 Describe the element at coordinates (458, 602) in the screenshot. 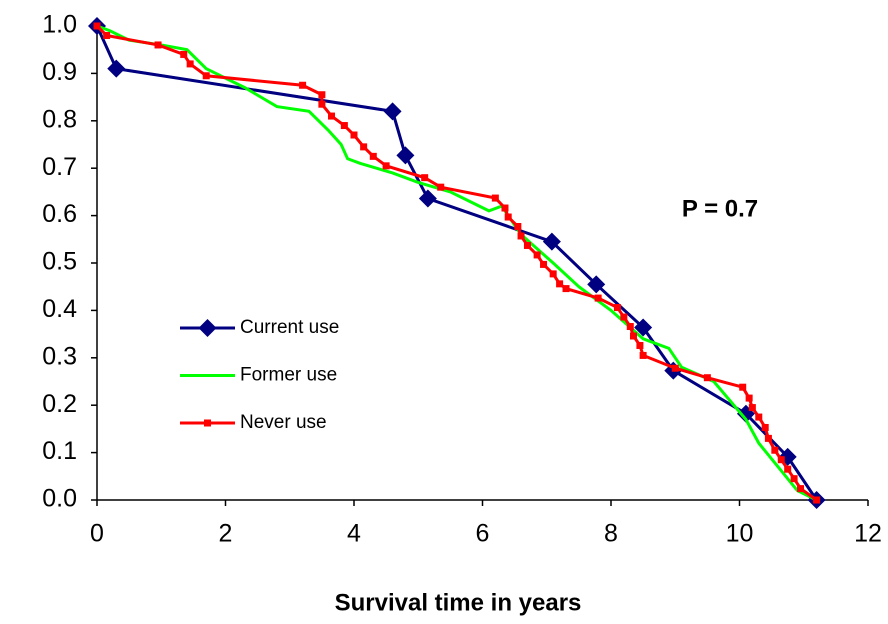

I see `x-axis-label: Survival time in years` at that location.